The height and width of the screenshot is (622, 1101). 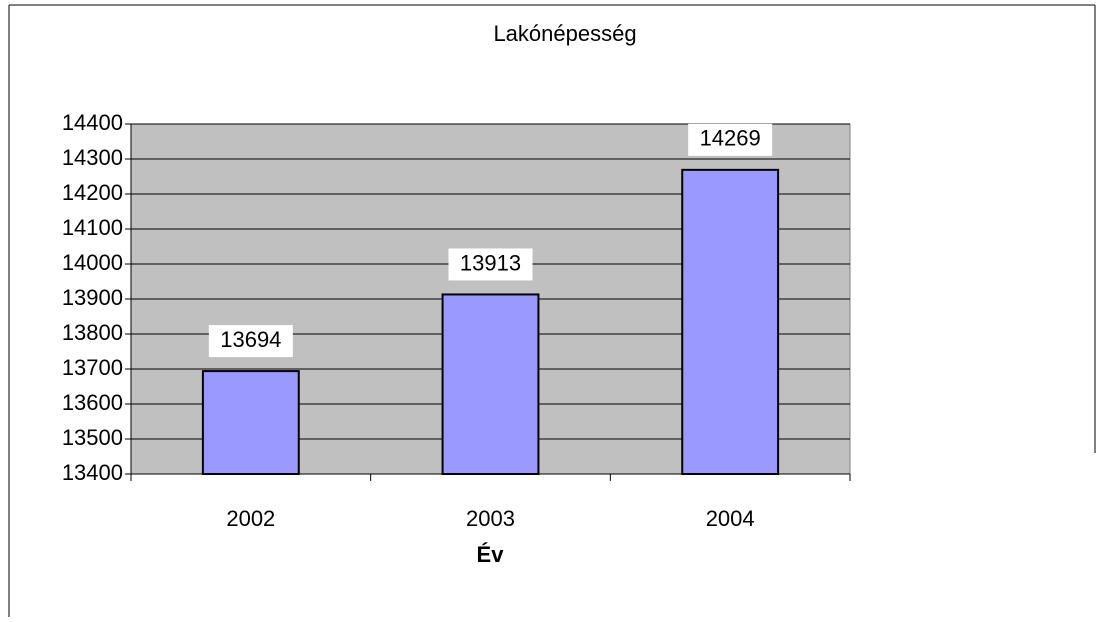 What do you see at coordinates (92, 227) in the screenshot?
I see `y-tick-label: 14100` at bounding box center [92, 227].